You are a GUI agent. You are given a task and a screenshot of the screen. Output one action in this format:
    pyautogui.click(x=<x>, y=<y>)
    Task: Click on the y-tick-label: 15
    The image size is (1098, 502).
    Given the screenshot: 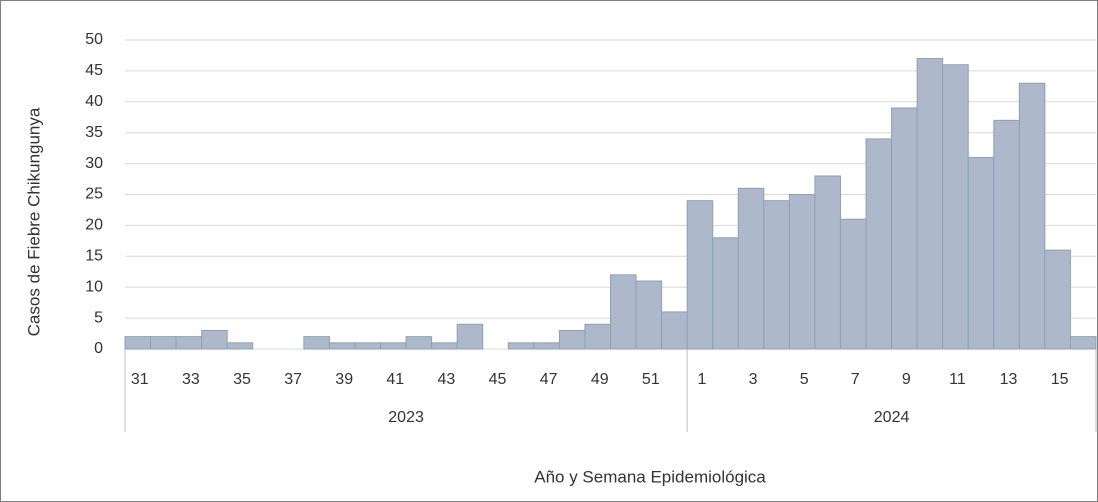 What is the action you would take?
    pyautogui.click(x=94, y=256)
    